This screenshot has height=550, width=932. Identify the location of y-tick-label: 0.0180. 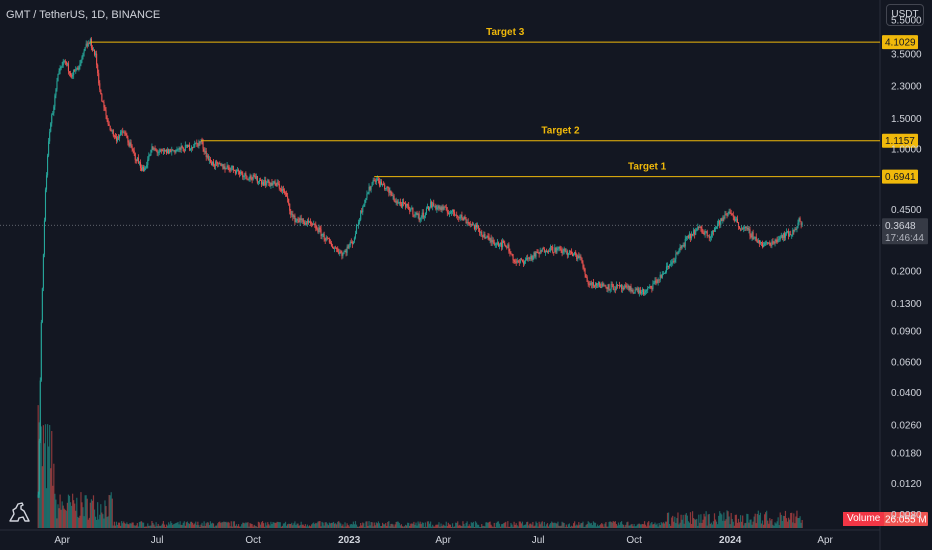
(906, 453).